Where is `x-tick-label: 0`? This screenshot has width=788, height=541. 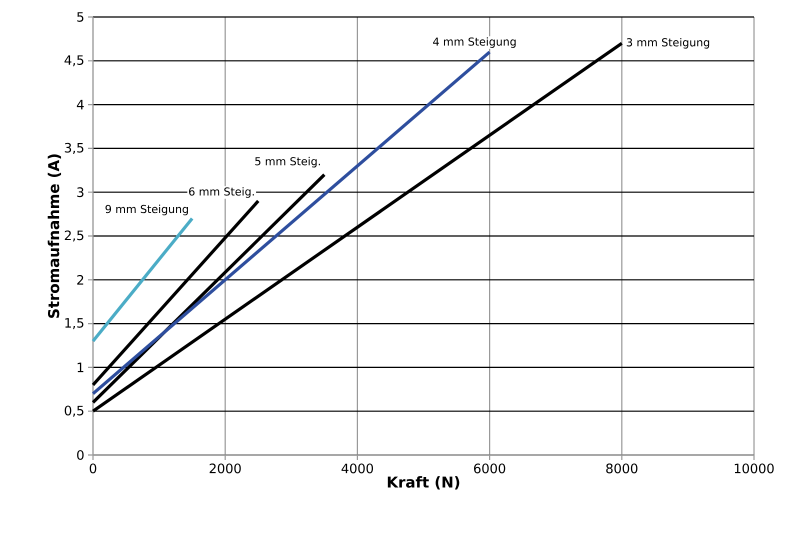 x-tick-label: 0 is located at coordinates (93, 469).